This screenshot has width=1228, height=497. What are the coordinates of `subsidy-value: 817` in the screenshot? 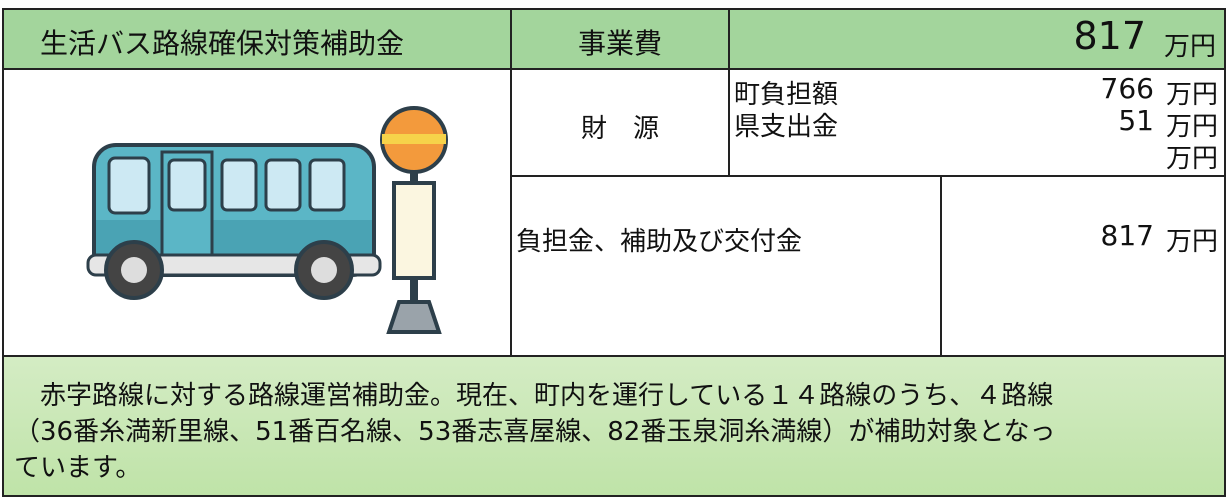 It's located at (1127, 235).